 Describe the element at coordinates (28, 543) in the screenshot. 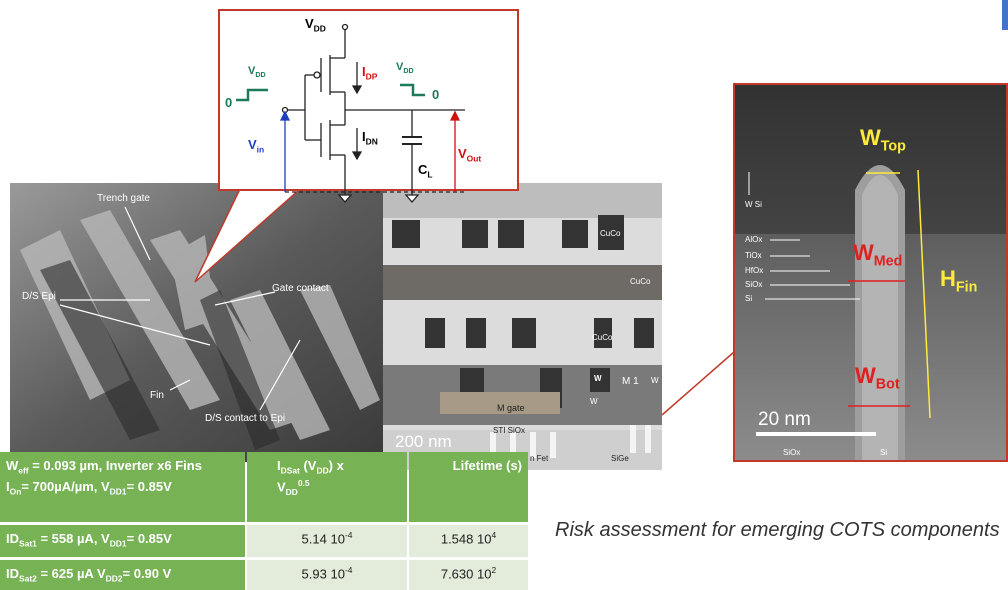

I see `text-run: Sat1` at that location.